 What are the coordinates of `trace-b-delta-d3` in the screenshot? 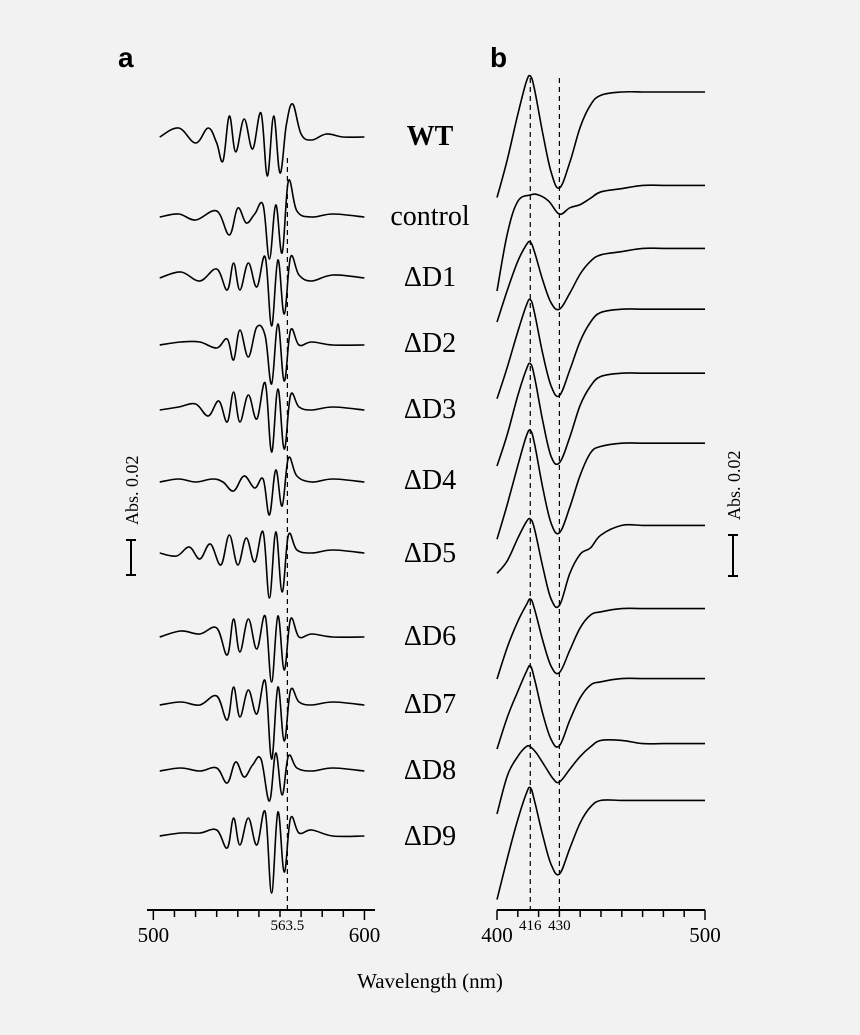 It's located at (600, 414).